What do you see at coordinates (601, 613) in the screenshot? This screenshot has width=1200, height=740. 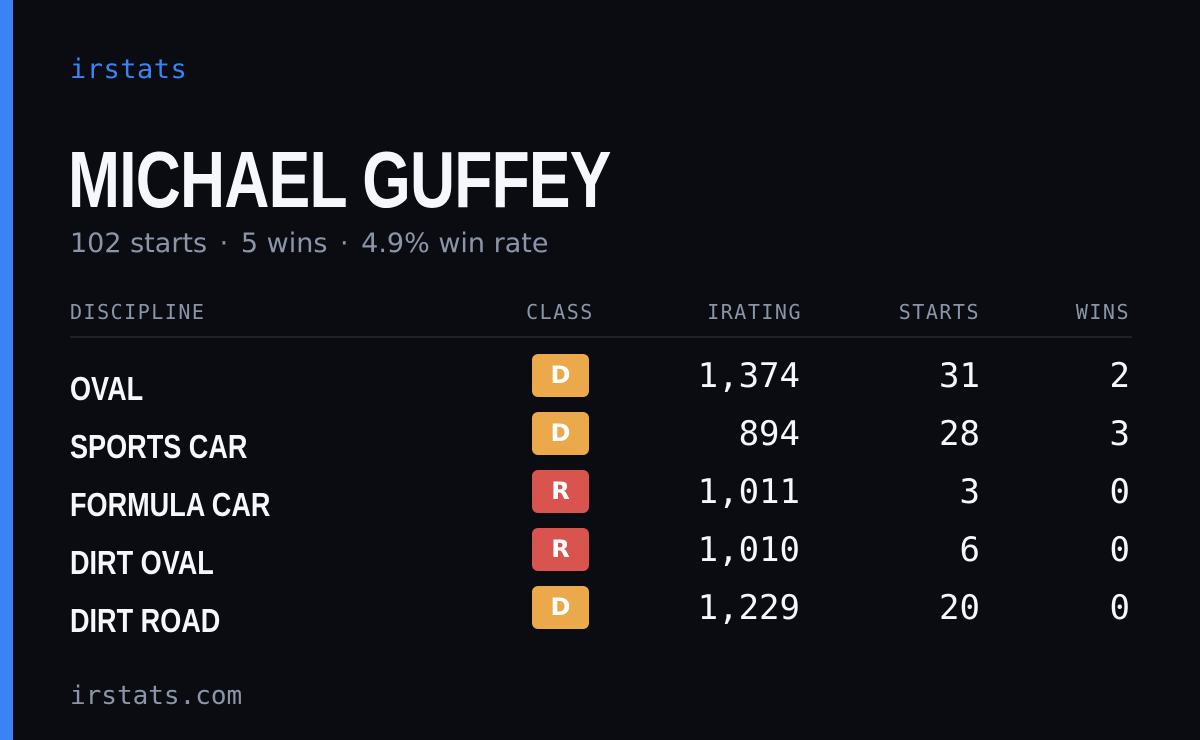 I see `table-row: DIRT ROAD D 1,229 20 0` at bounding box center [601, 613].